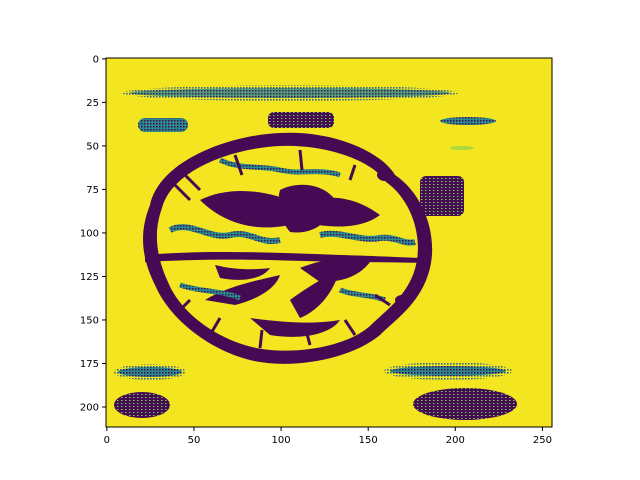 This screenshot has height=480, width=640. I want to click on x-axis: 0 50 100 150 200 250, so click(328, 436).